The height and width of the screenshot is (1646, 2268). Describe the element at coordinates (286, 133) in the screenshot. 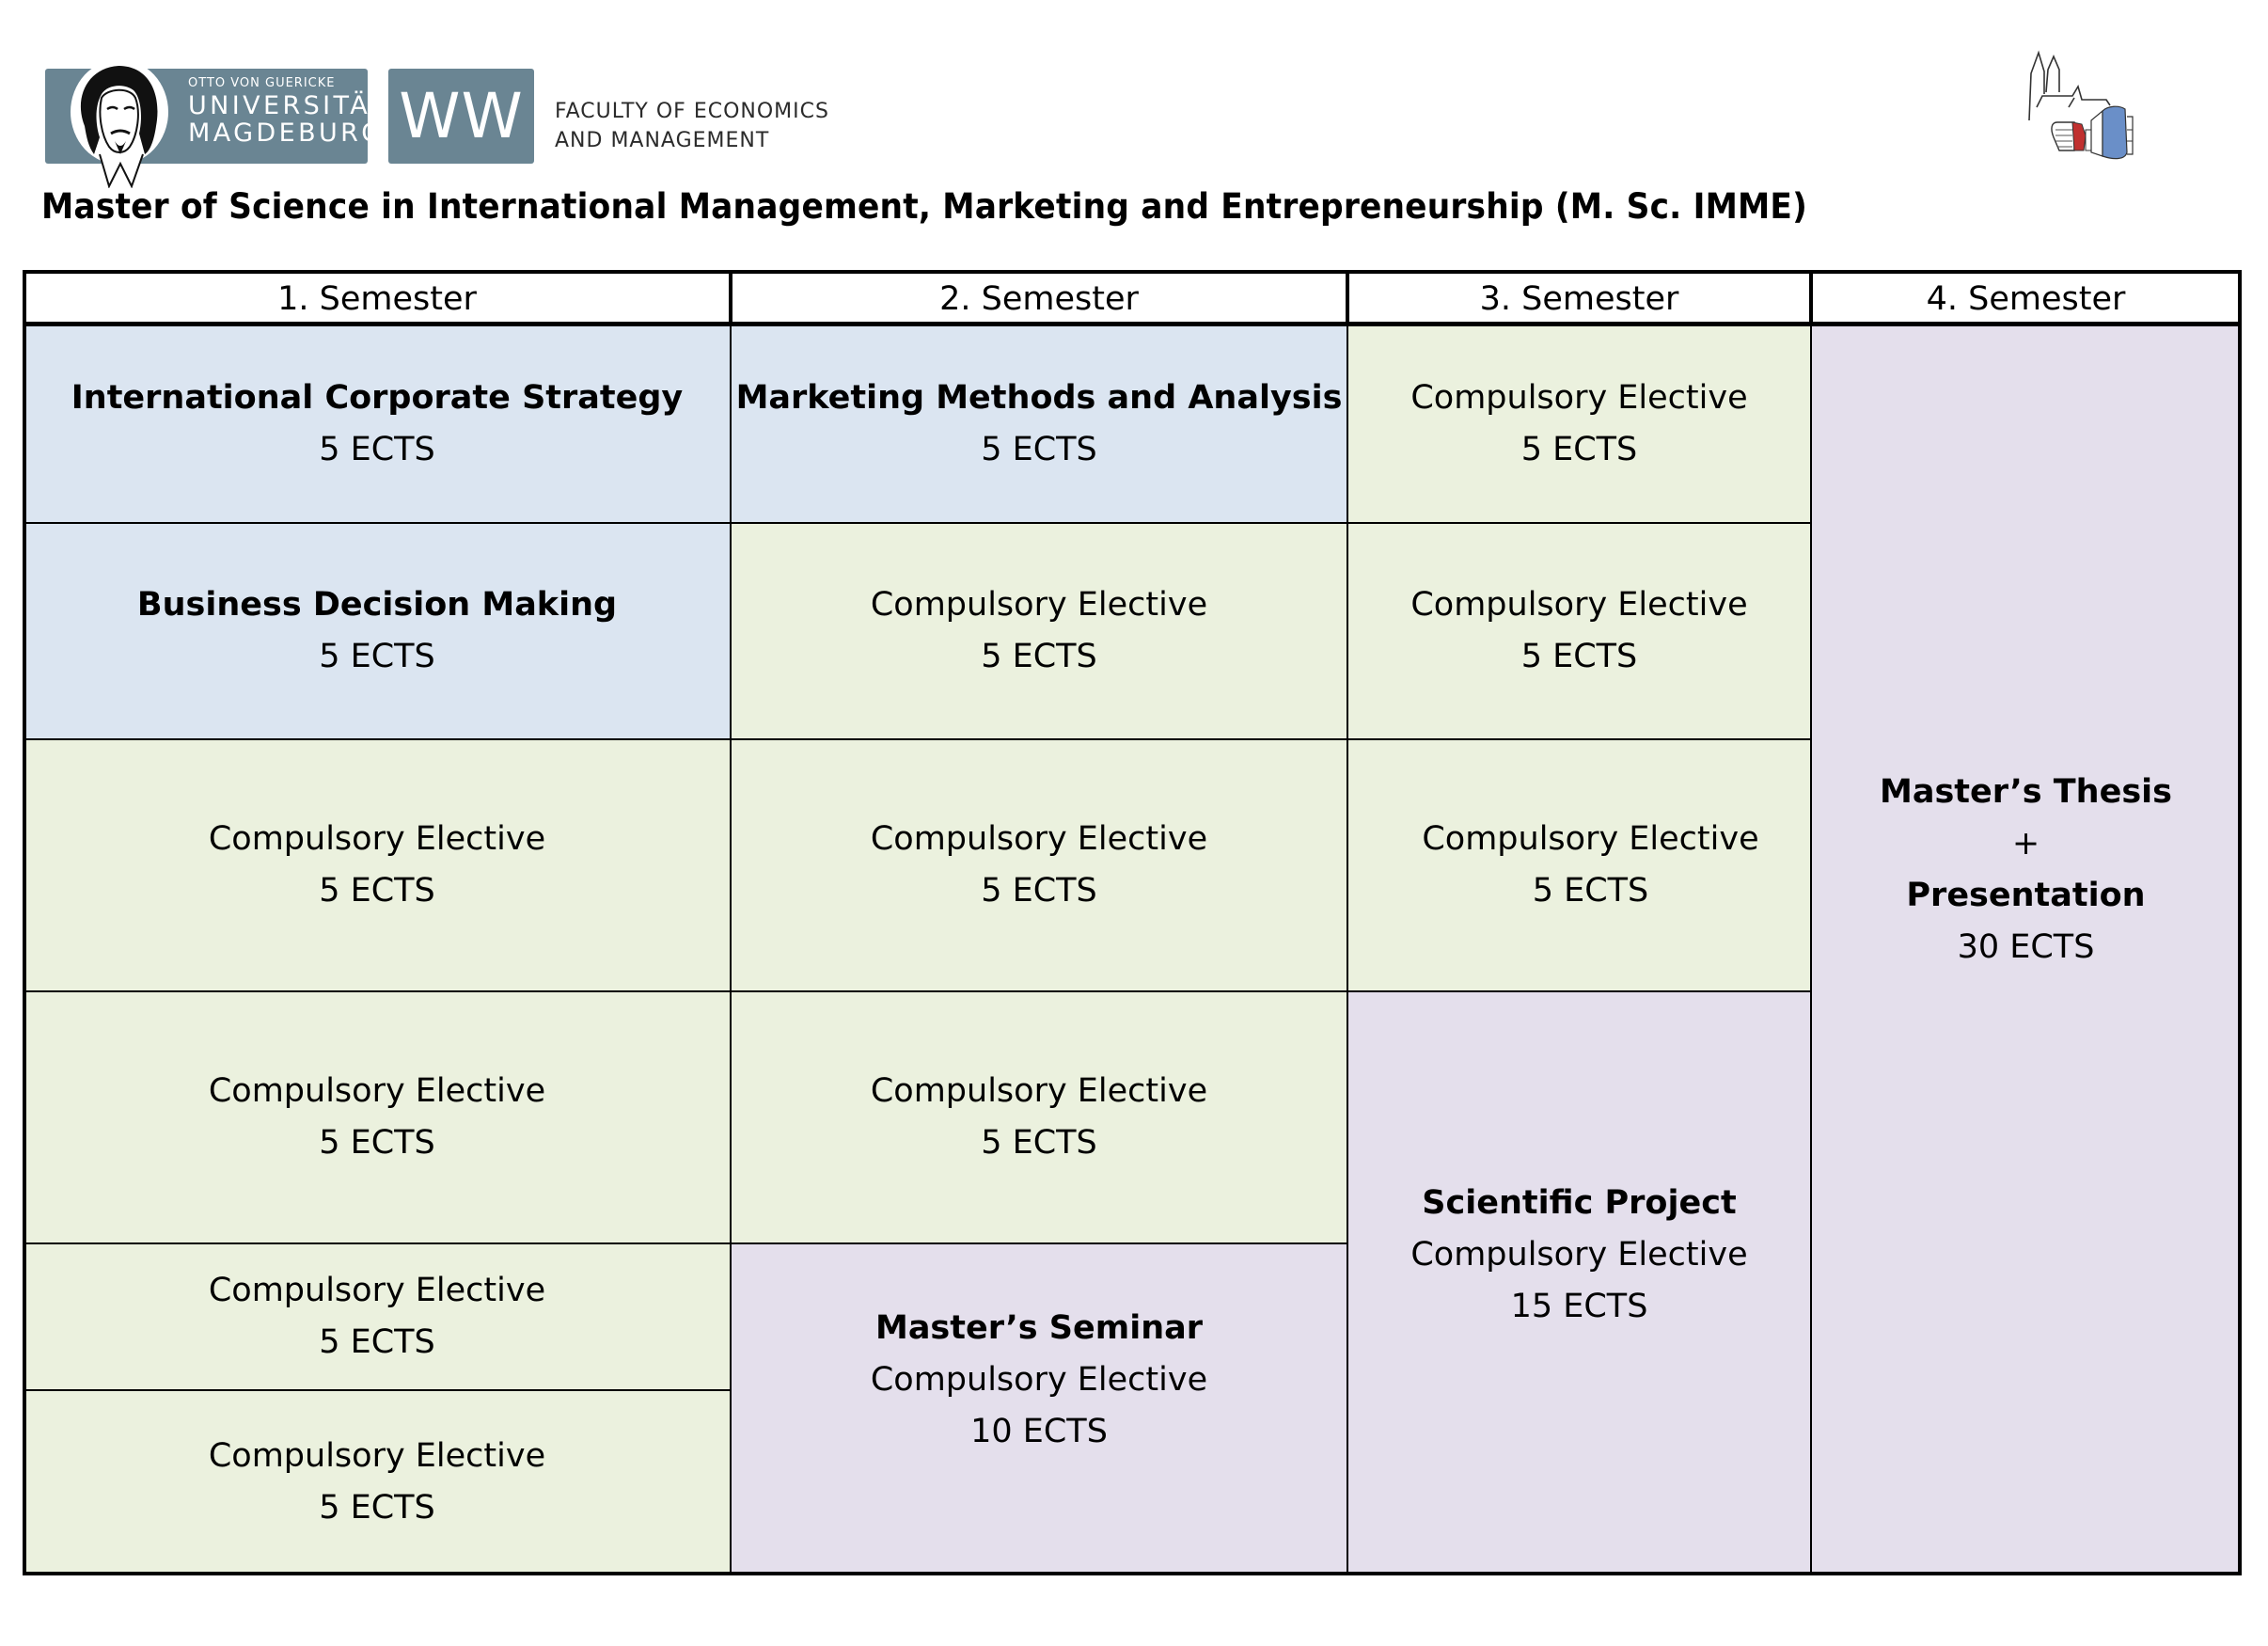

I see `university-logo-line3: MAGDEBURG` at that location.